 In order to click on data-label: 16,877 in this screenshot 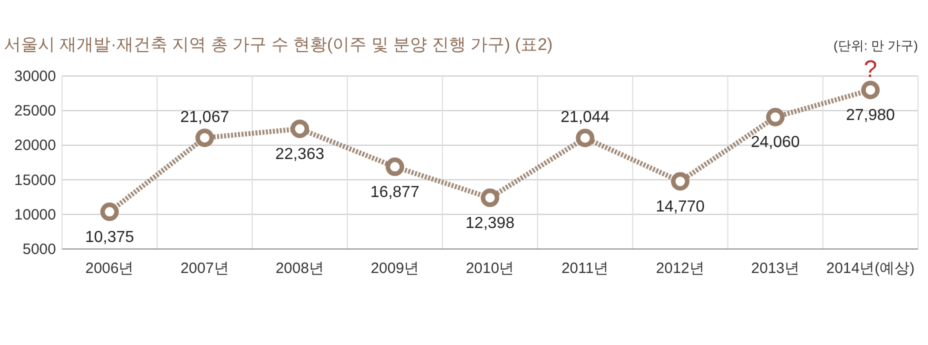, I will do `click(395, 192)`.